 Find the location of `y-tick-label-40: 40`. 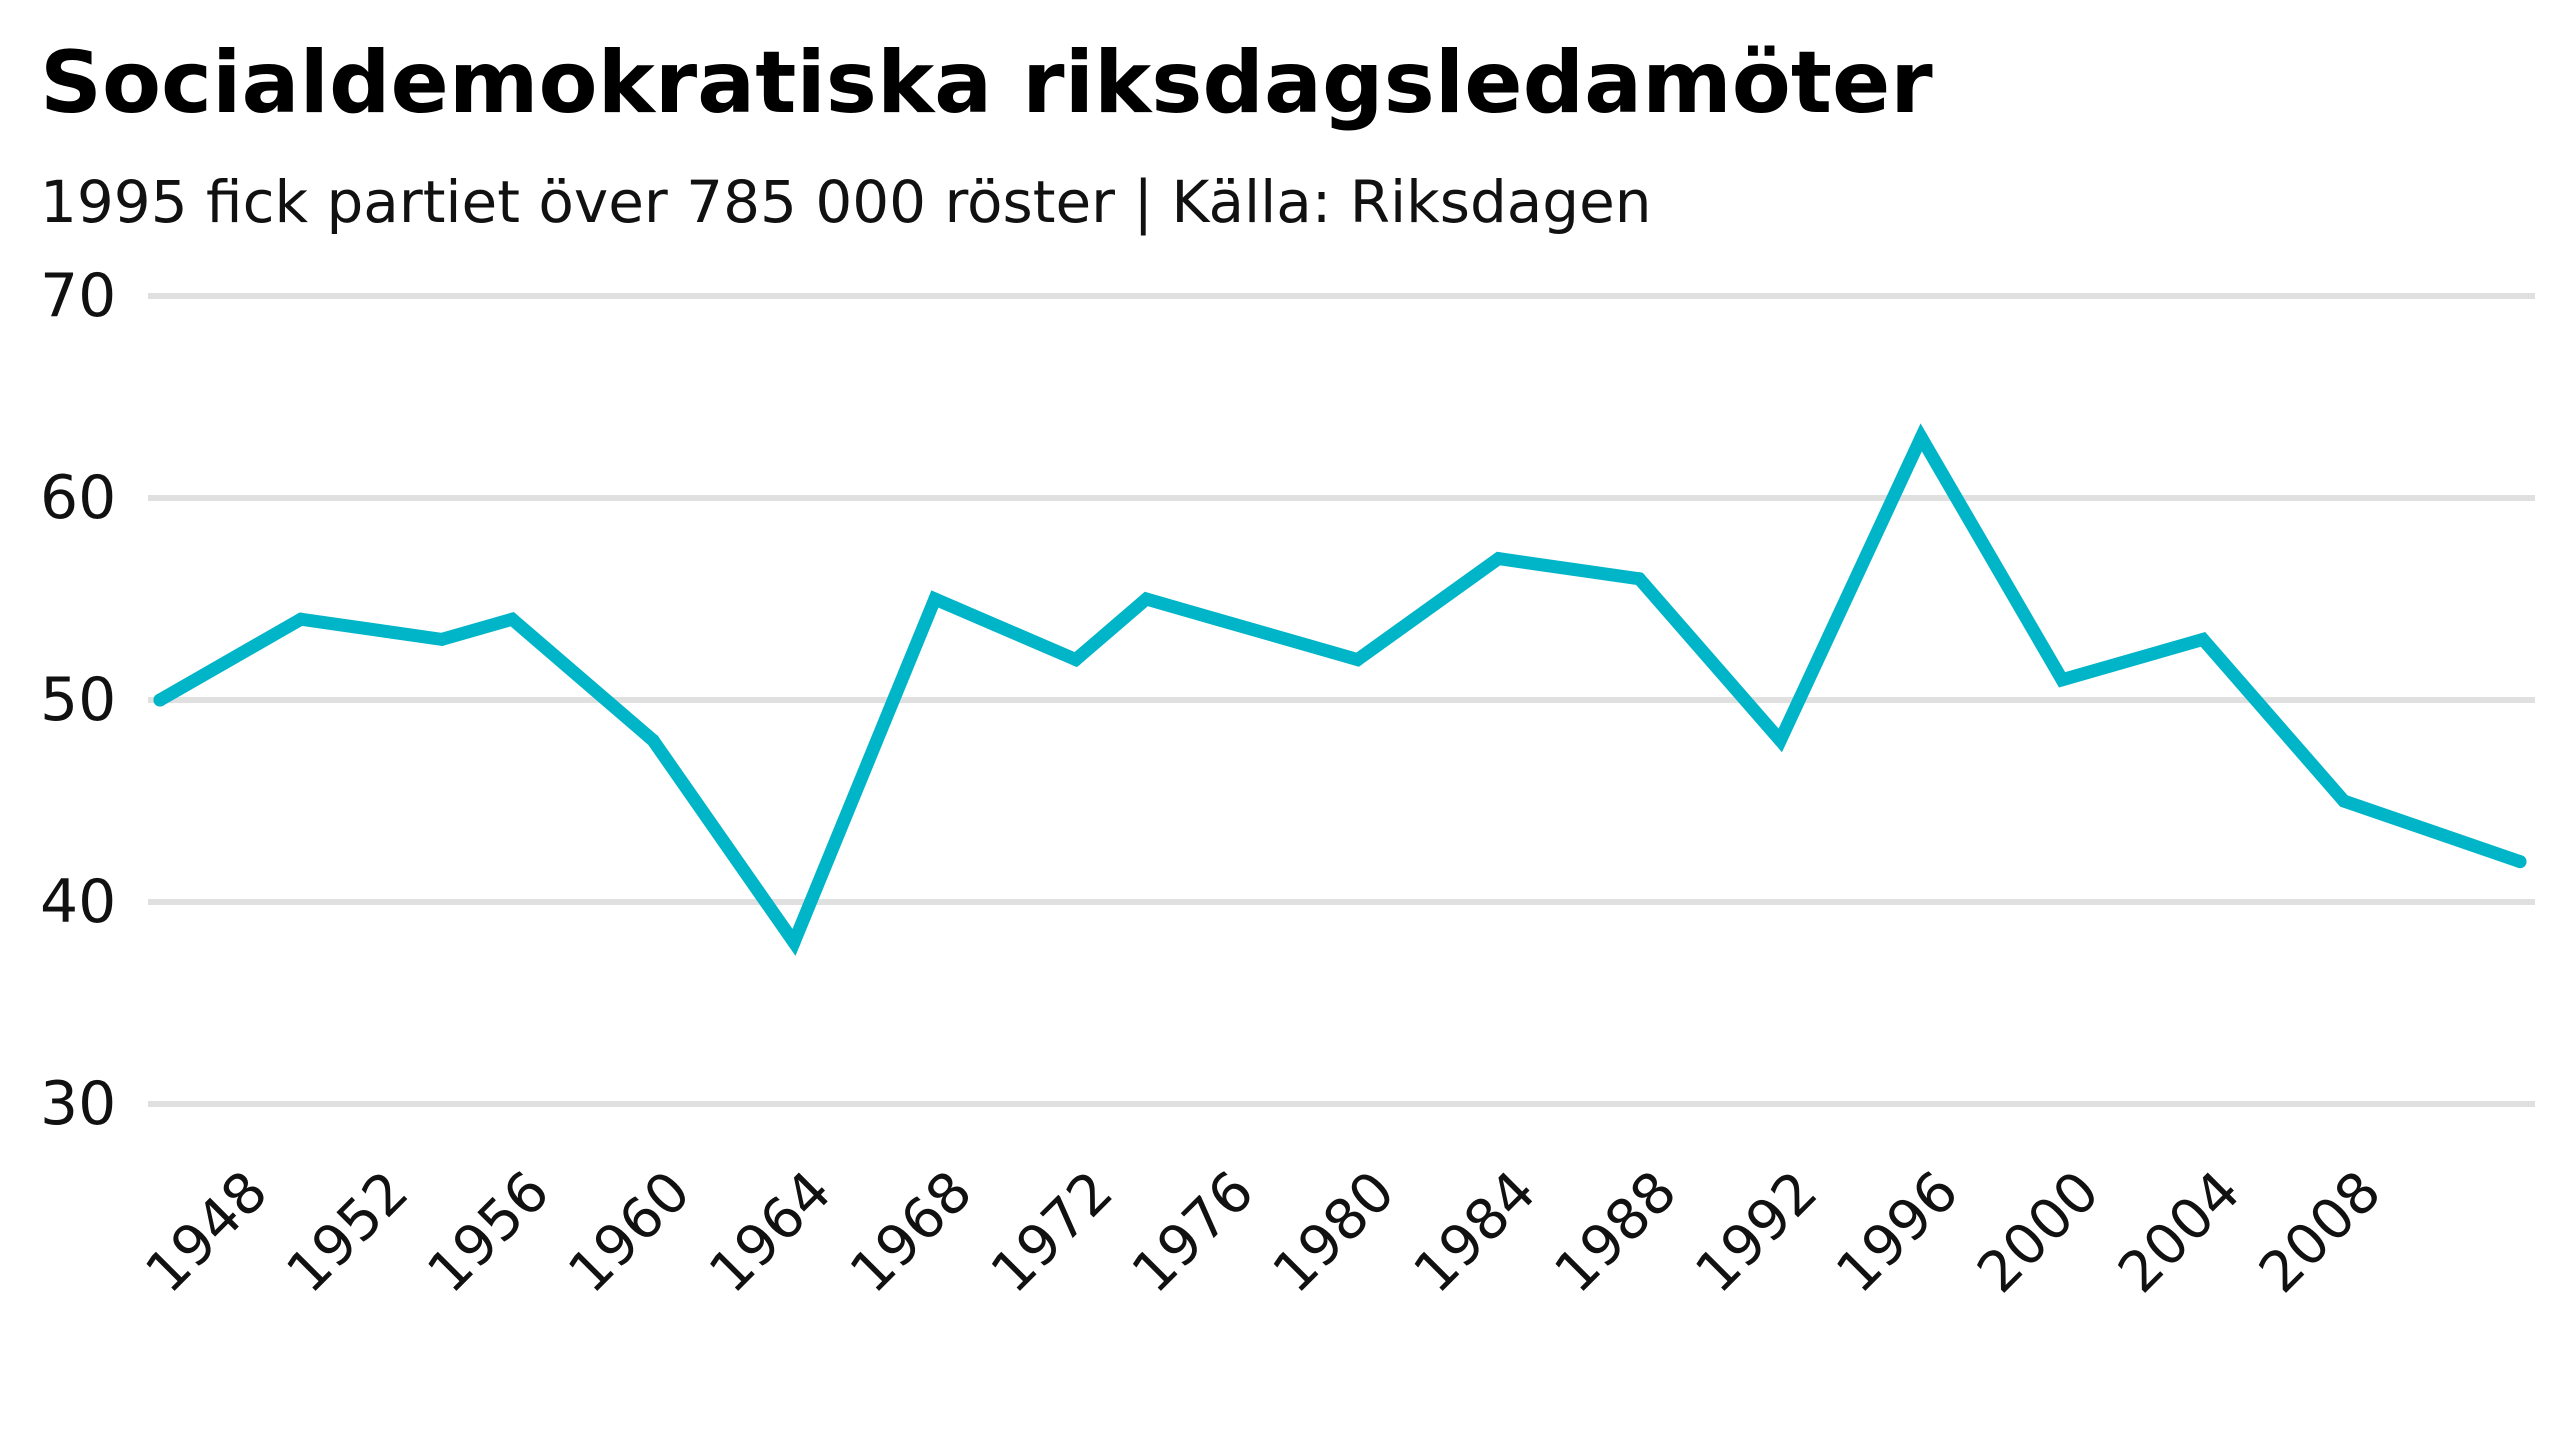

y-tick-label-40: 40 is located at coordinates (78, 902).